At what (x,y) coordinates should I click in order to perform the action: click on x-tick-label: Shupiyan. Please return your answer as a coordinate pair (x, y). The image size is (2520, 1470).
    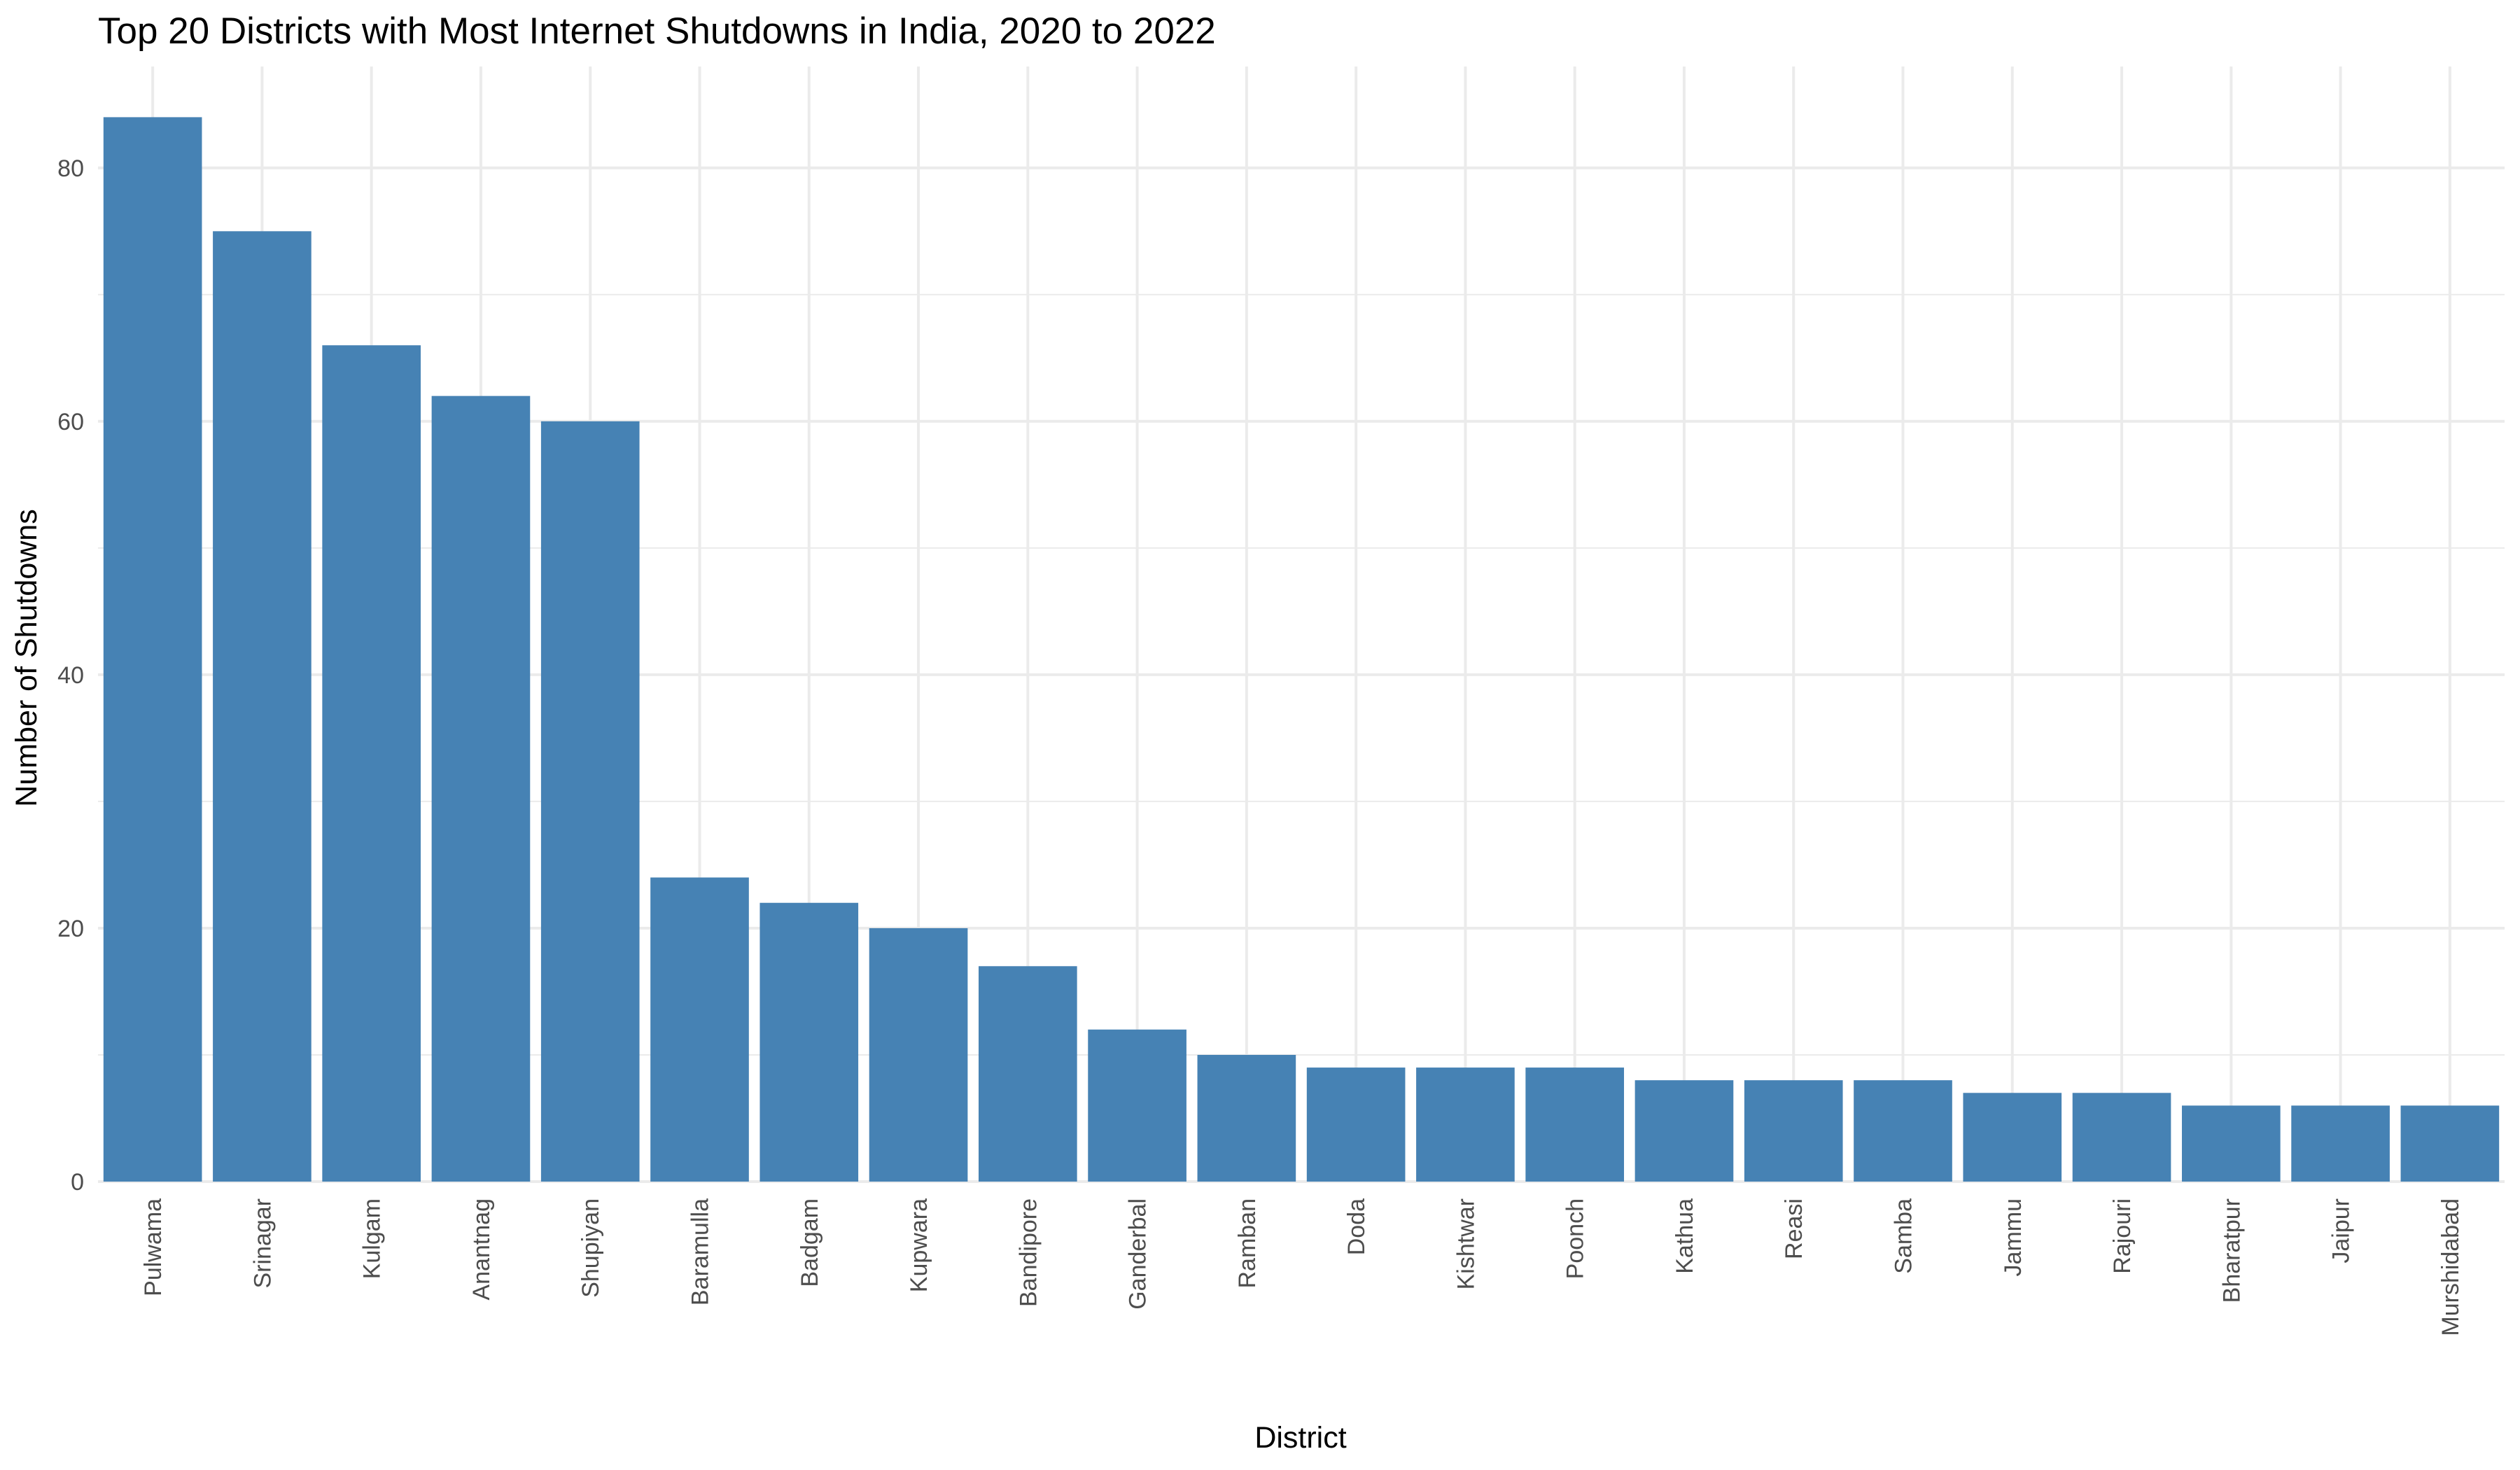
    Looking at the image, I should click on (591, 1248).